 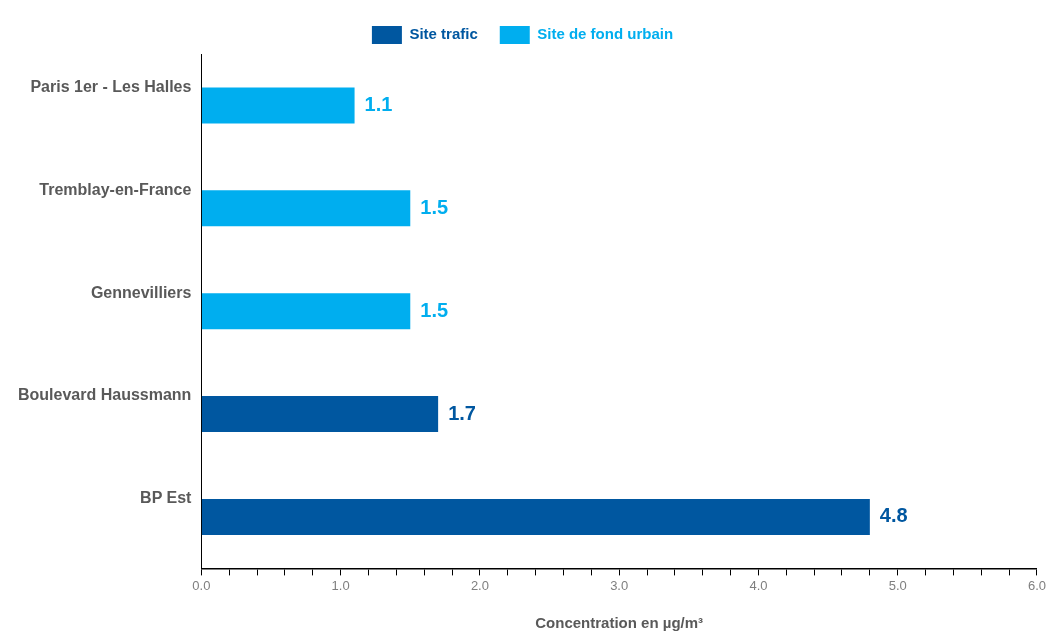 I want to click on legend-label: Site de fond urbain, so click(x=605, y=34).